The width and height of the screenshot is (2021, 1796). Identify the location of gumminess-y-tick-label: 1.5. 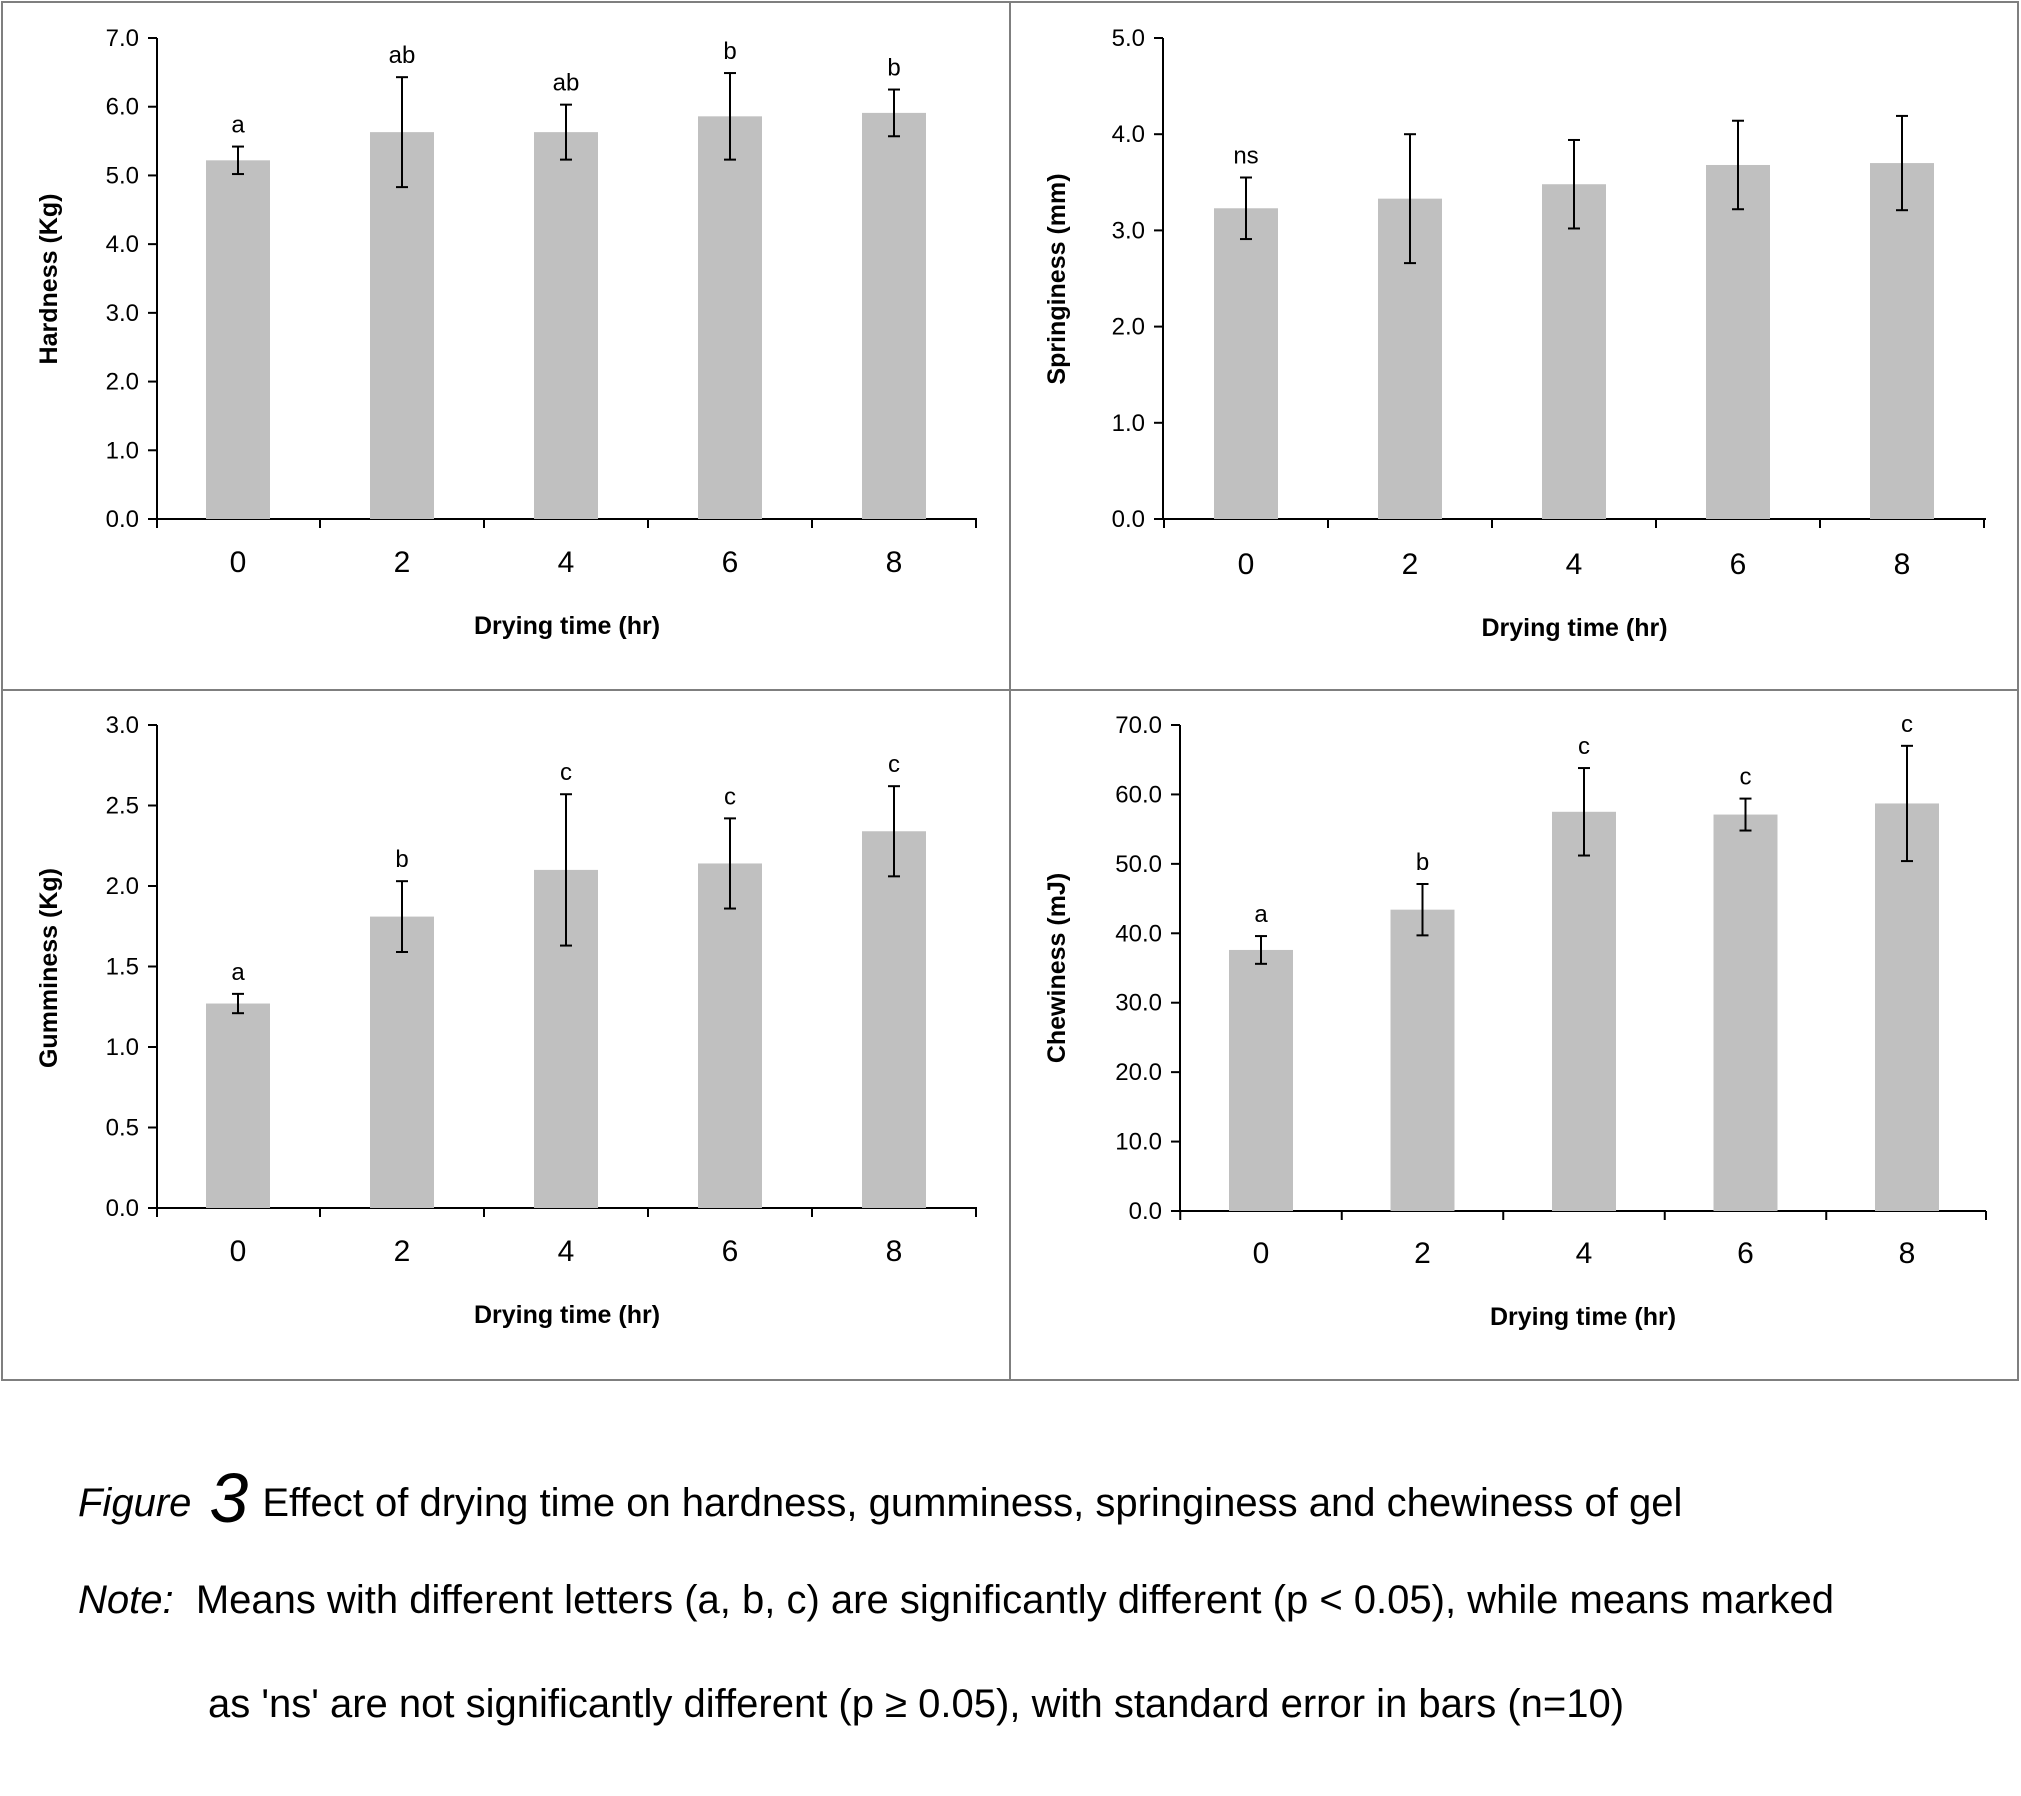
(122, 967).